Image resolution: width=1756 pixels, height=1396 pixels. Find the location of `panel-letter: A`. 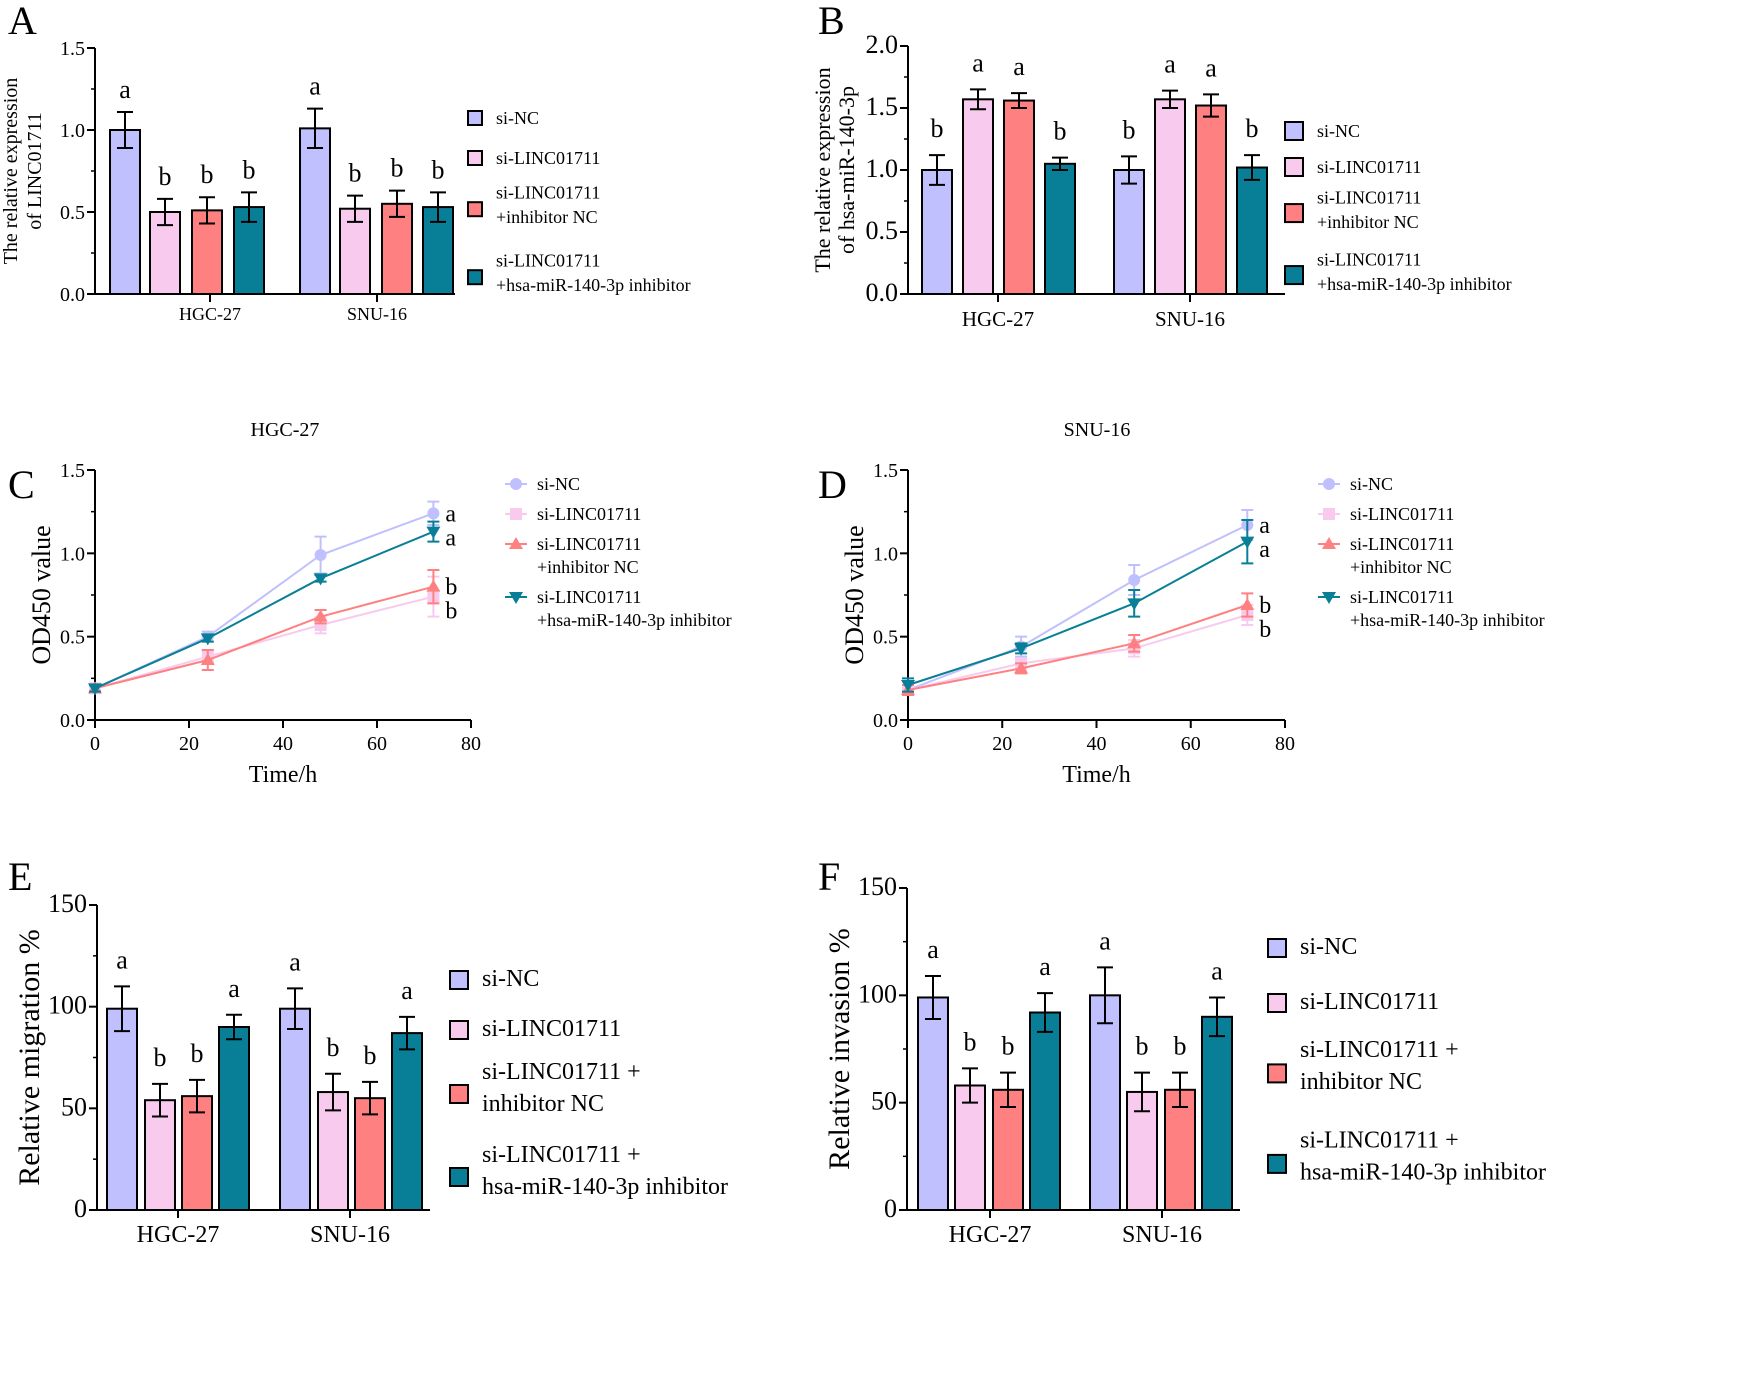

panel-letter: A is located at coordinates (22, 21).